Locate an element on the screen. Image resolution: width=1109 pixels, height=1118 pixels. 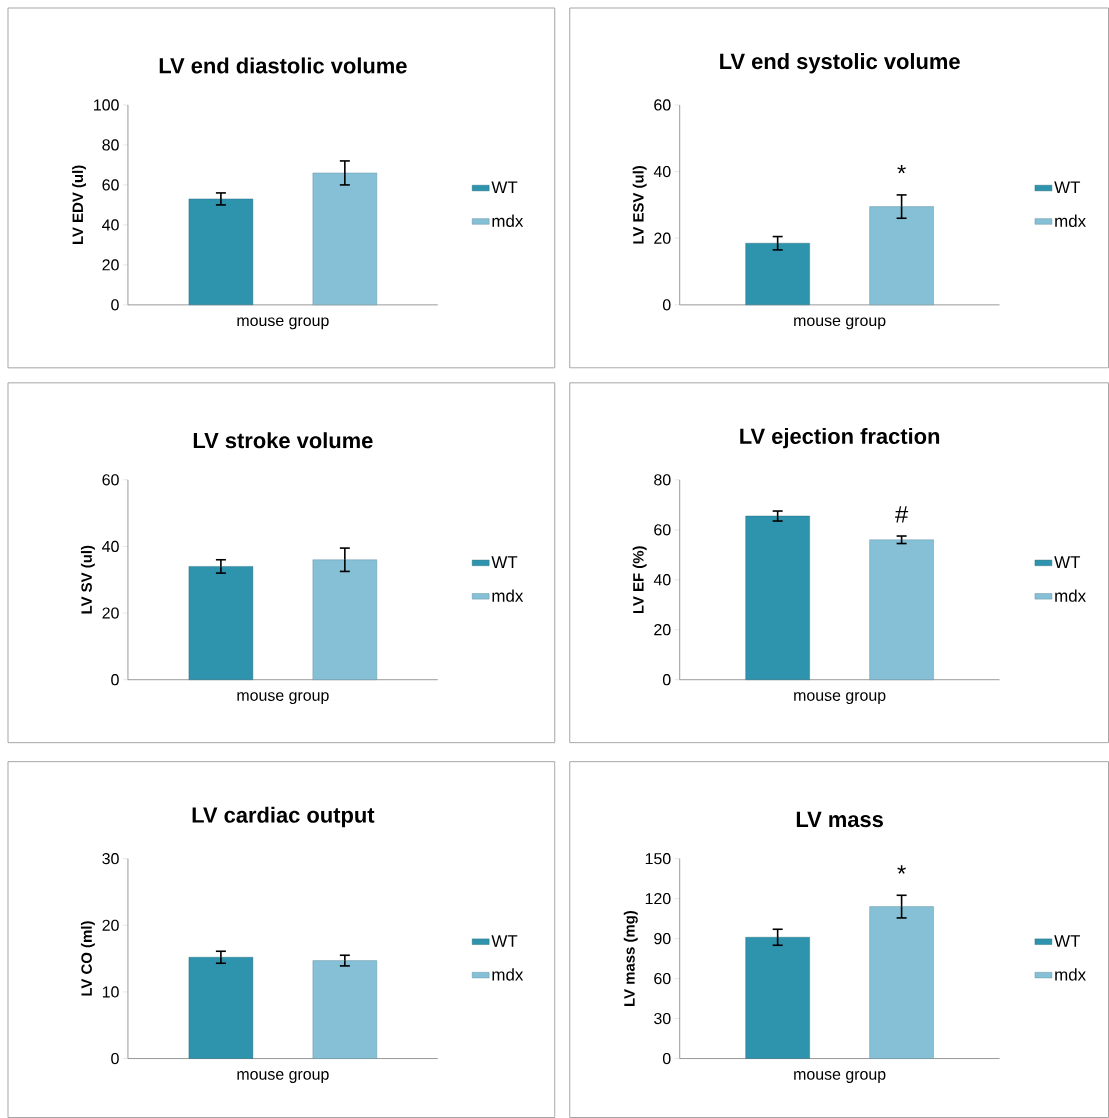
y-tick-label: 150 is located at coordinates (658, 858).